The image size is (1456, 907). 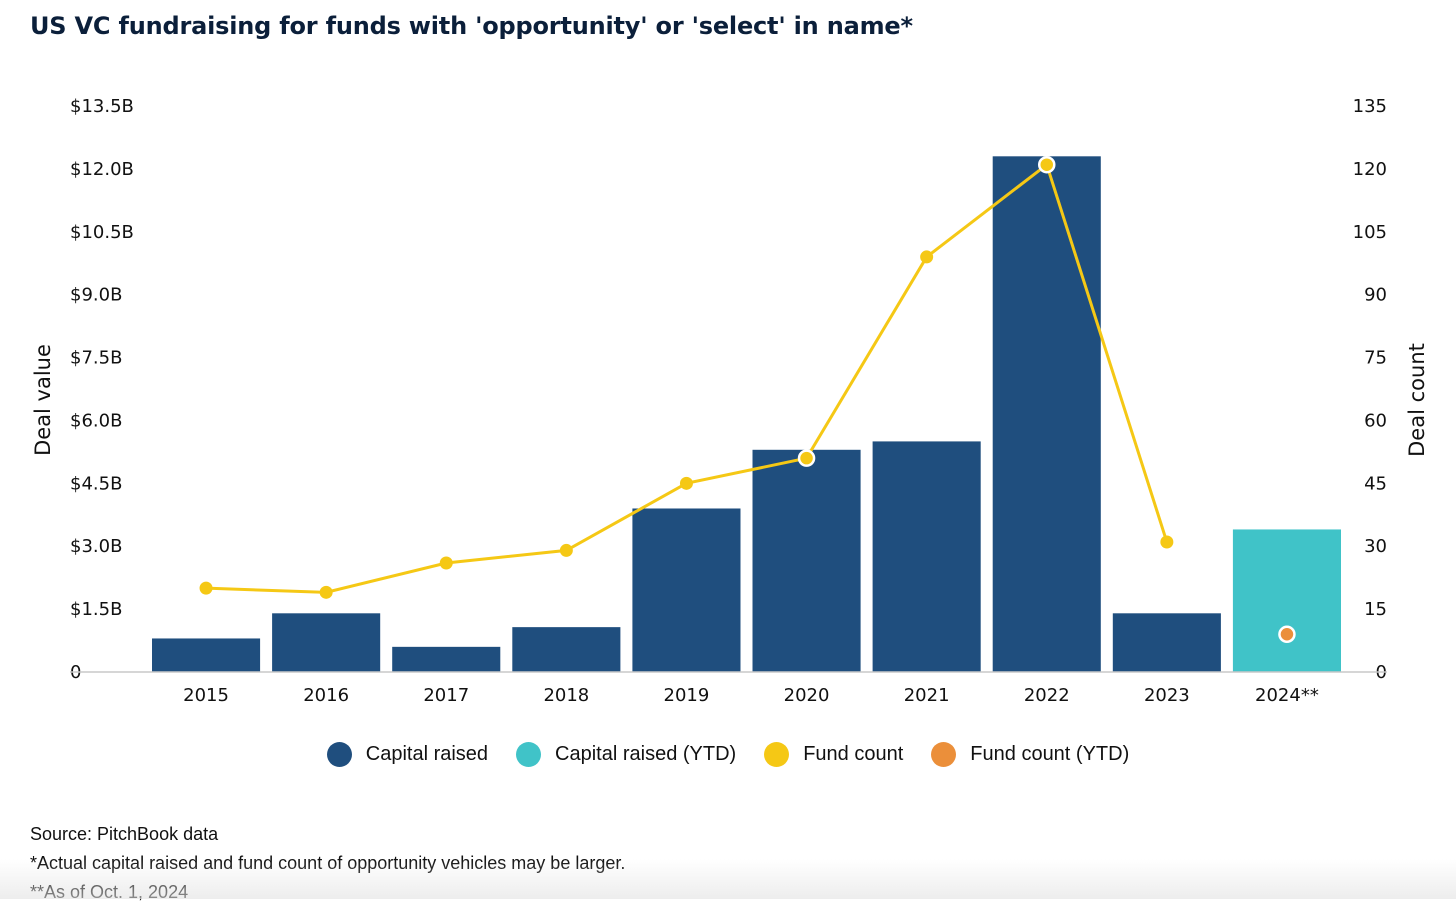 What do you see at coordinates (944, 754) in the screenshot?
I see `legend-swatch-fund-count-ytd` at bounding box center [944, 754].